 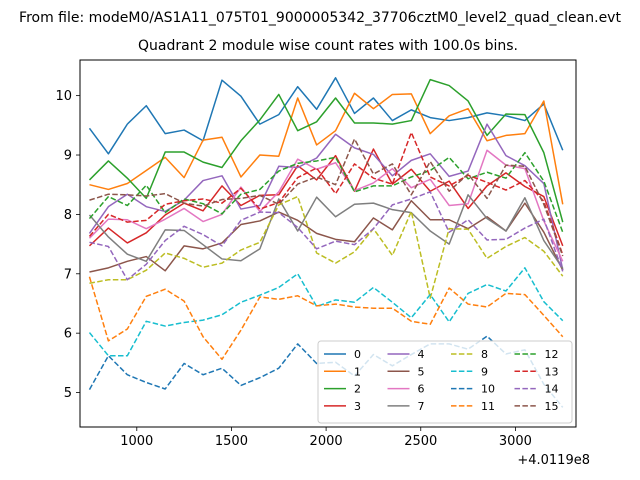 What do you see at coordinates (552, 371) in the screenshot?
I see `legend-label-13: 13` at bounding box center [552, 371].